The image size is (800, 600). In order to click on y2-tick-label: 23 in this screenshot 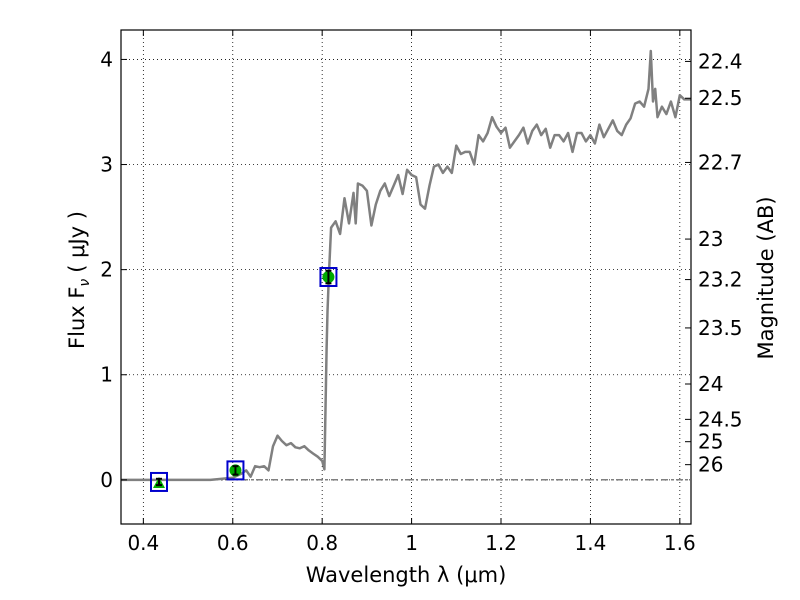, I will do `click(710, 239)`.